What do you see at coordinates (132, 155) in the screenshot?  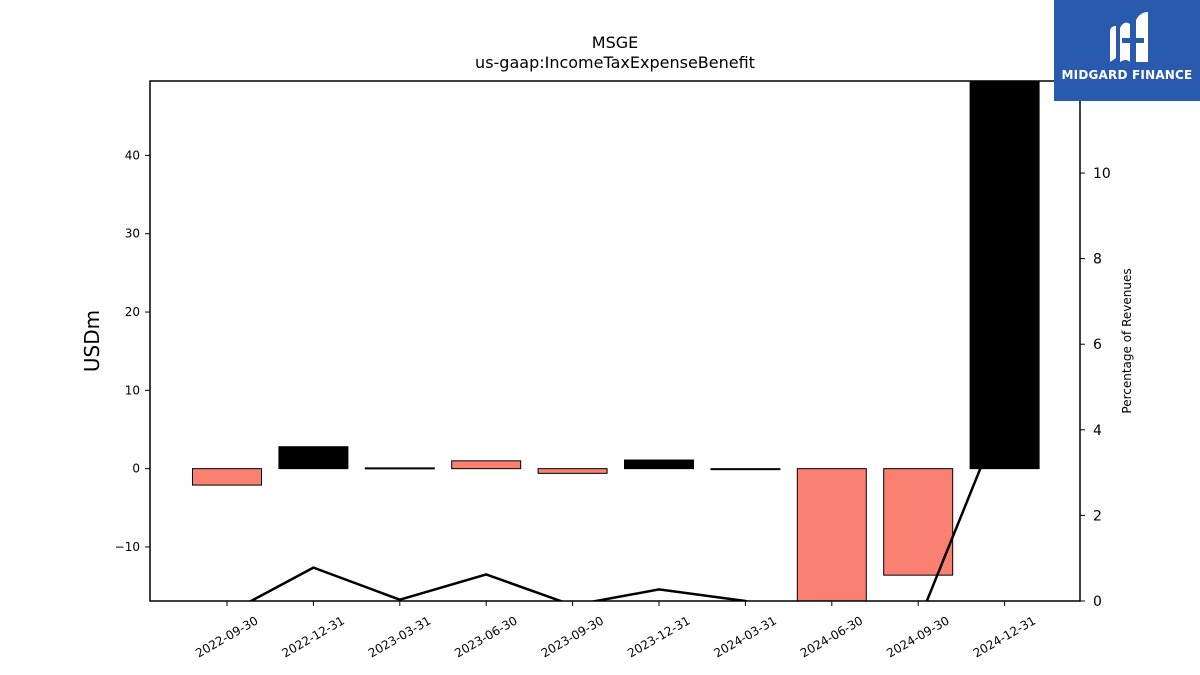 I see `y-tick-label: 40` at bounding box center [132, 155].